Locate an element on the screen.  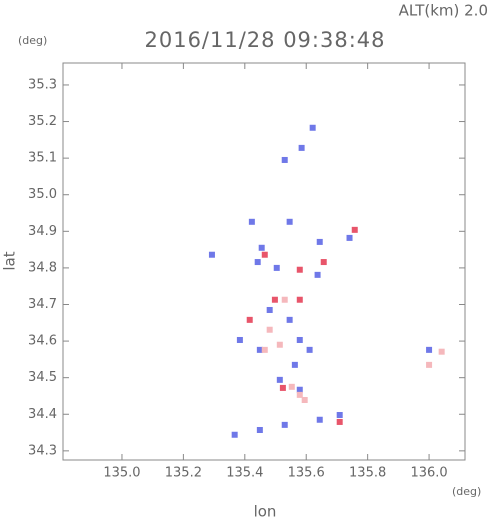
y-tick-label: 34.6 is located at coordinates (42, 341).